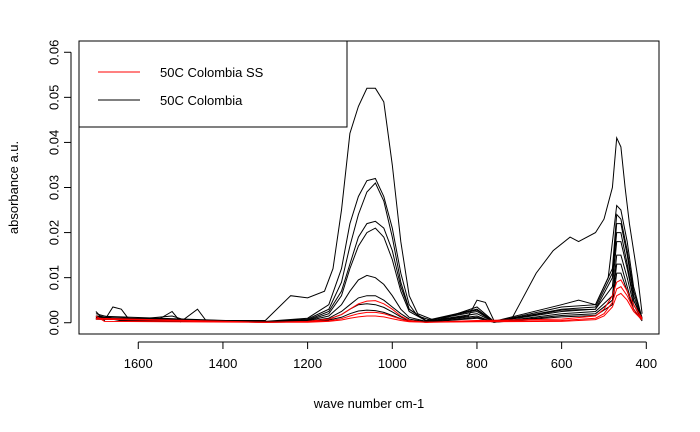  I want to click on x-tick-label-400: 400, so click(646, 363).